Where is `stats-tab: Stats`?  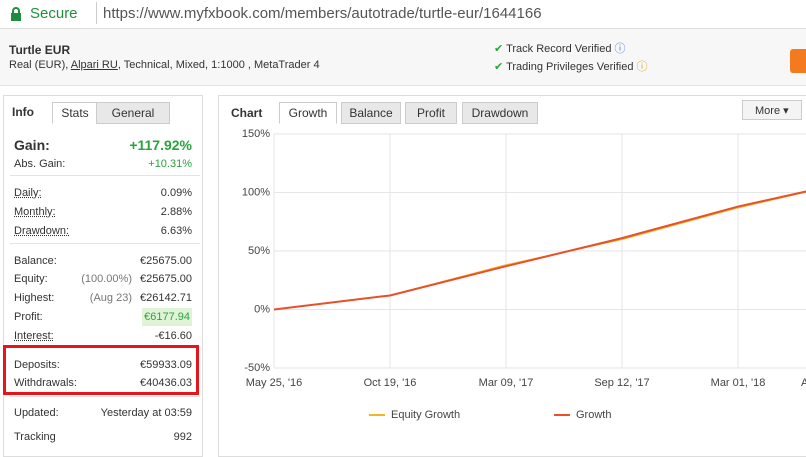 stats-tab: Stats is located at coordinates (75, 113).